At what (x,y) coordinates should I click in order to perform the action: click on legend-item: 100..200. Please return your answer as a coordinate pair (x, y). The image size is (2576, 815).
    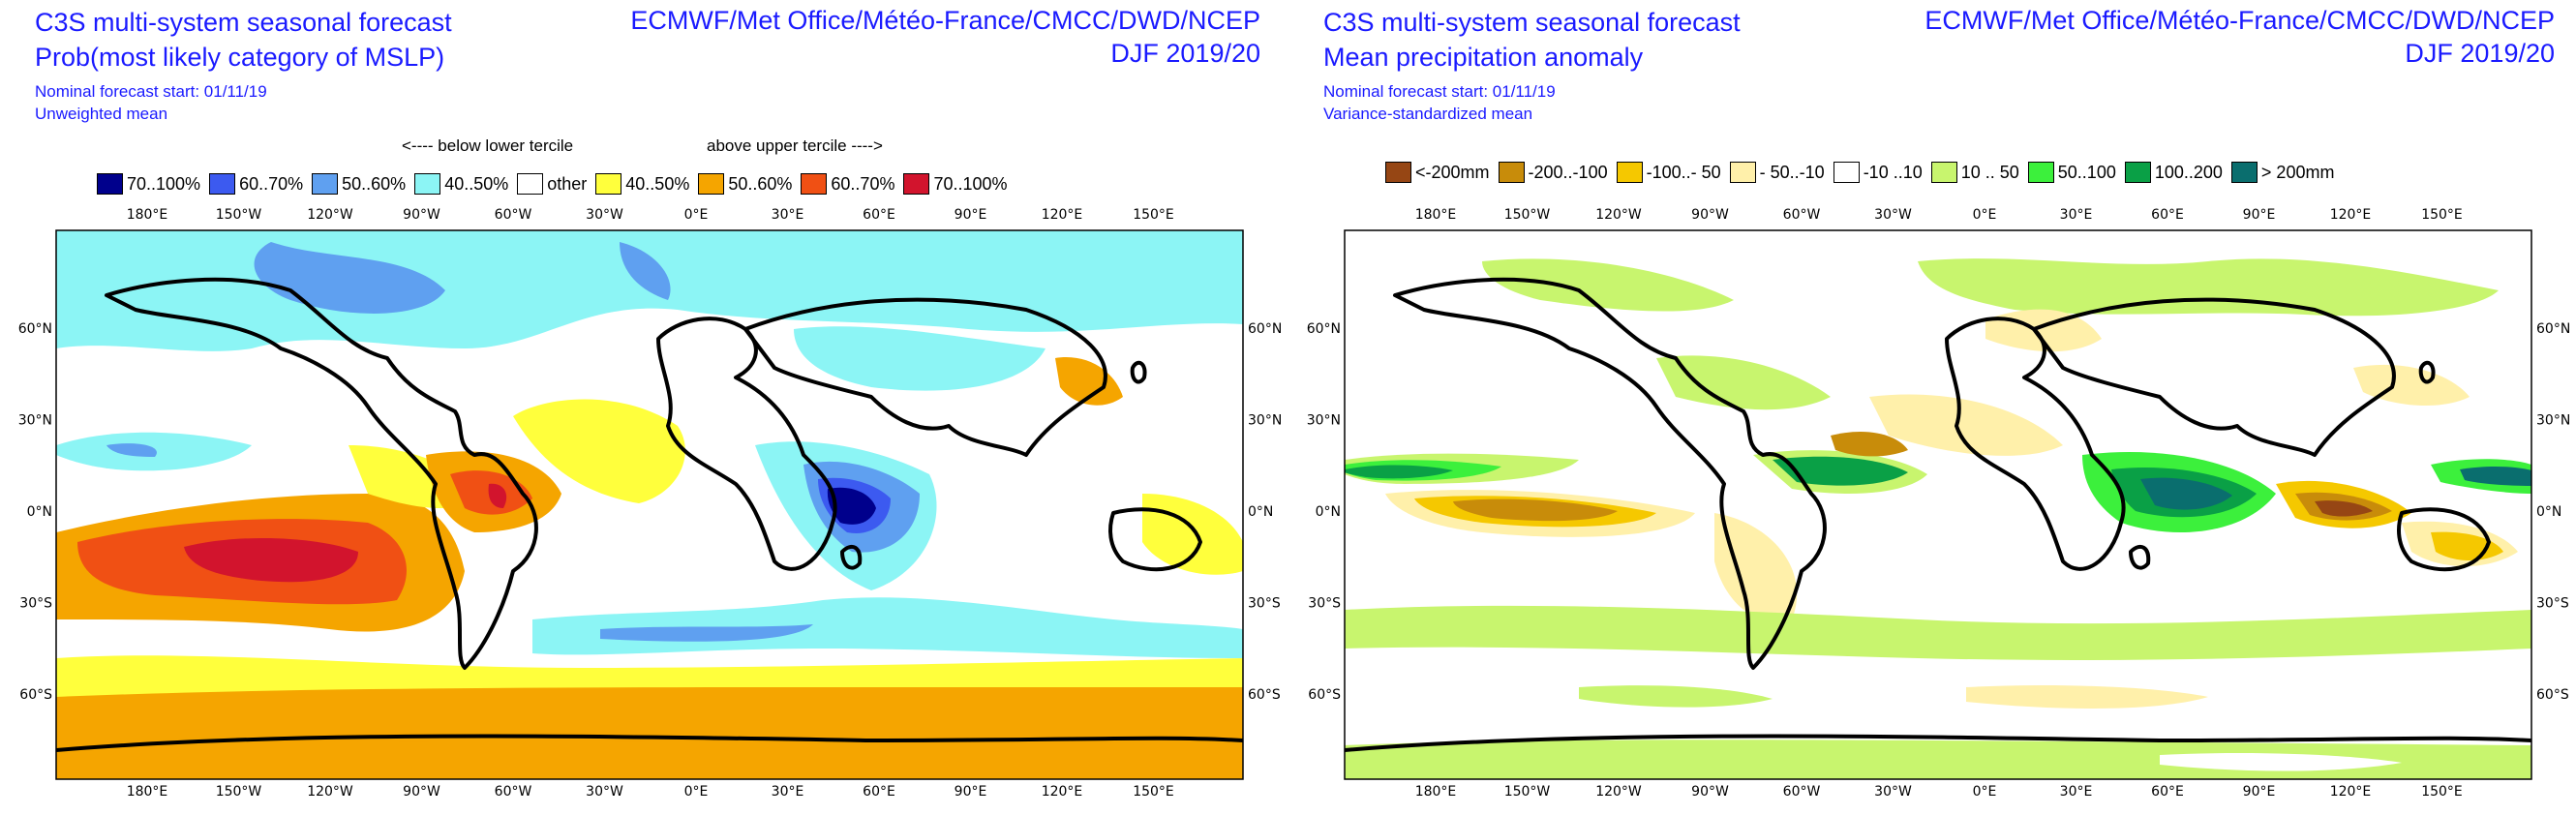
    Looking at the image, I should click on (2173, 172).